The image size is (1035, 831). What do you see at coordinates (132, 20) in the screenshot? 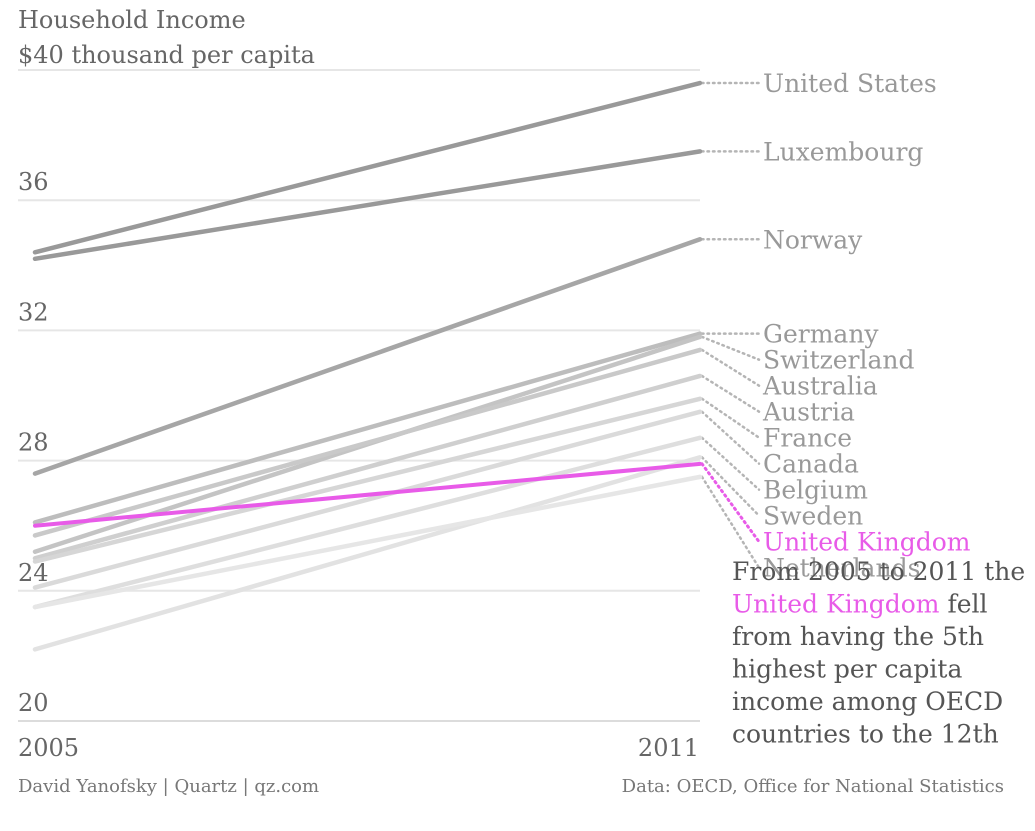
I see `chart-title: Household Income` at bounding box center [132, 20].